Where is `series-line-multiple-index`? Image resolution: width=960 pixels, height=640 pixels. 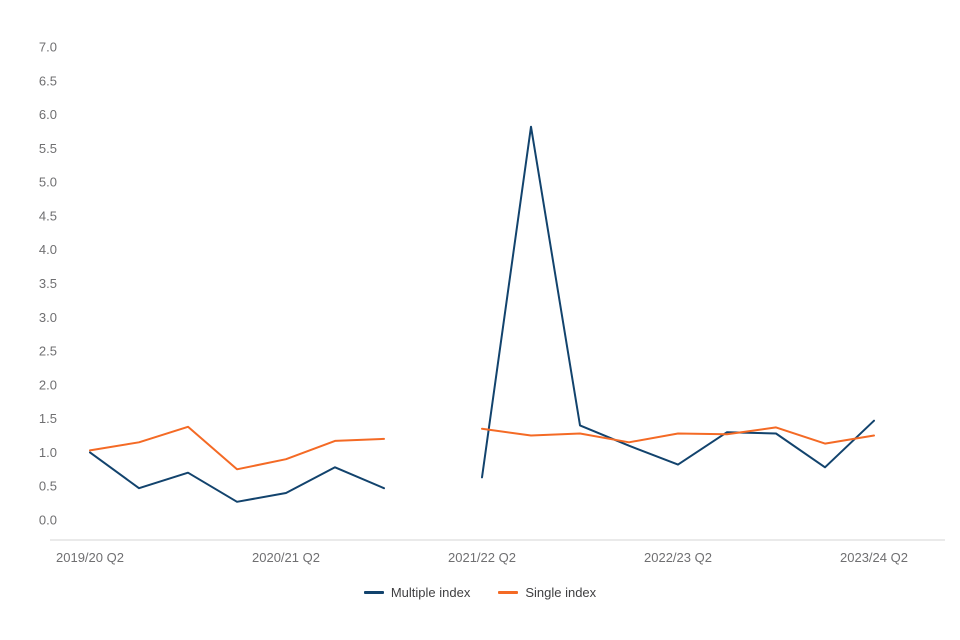
series-line-multiple-index is located at coordinates (237, 477).